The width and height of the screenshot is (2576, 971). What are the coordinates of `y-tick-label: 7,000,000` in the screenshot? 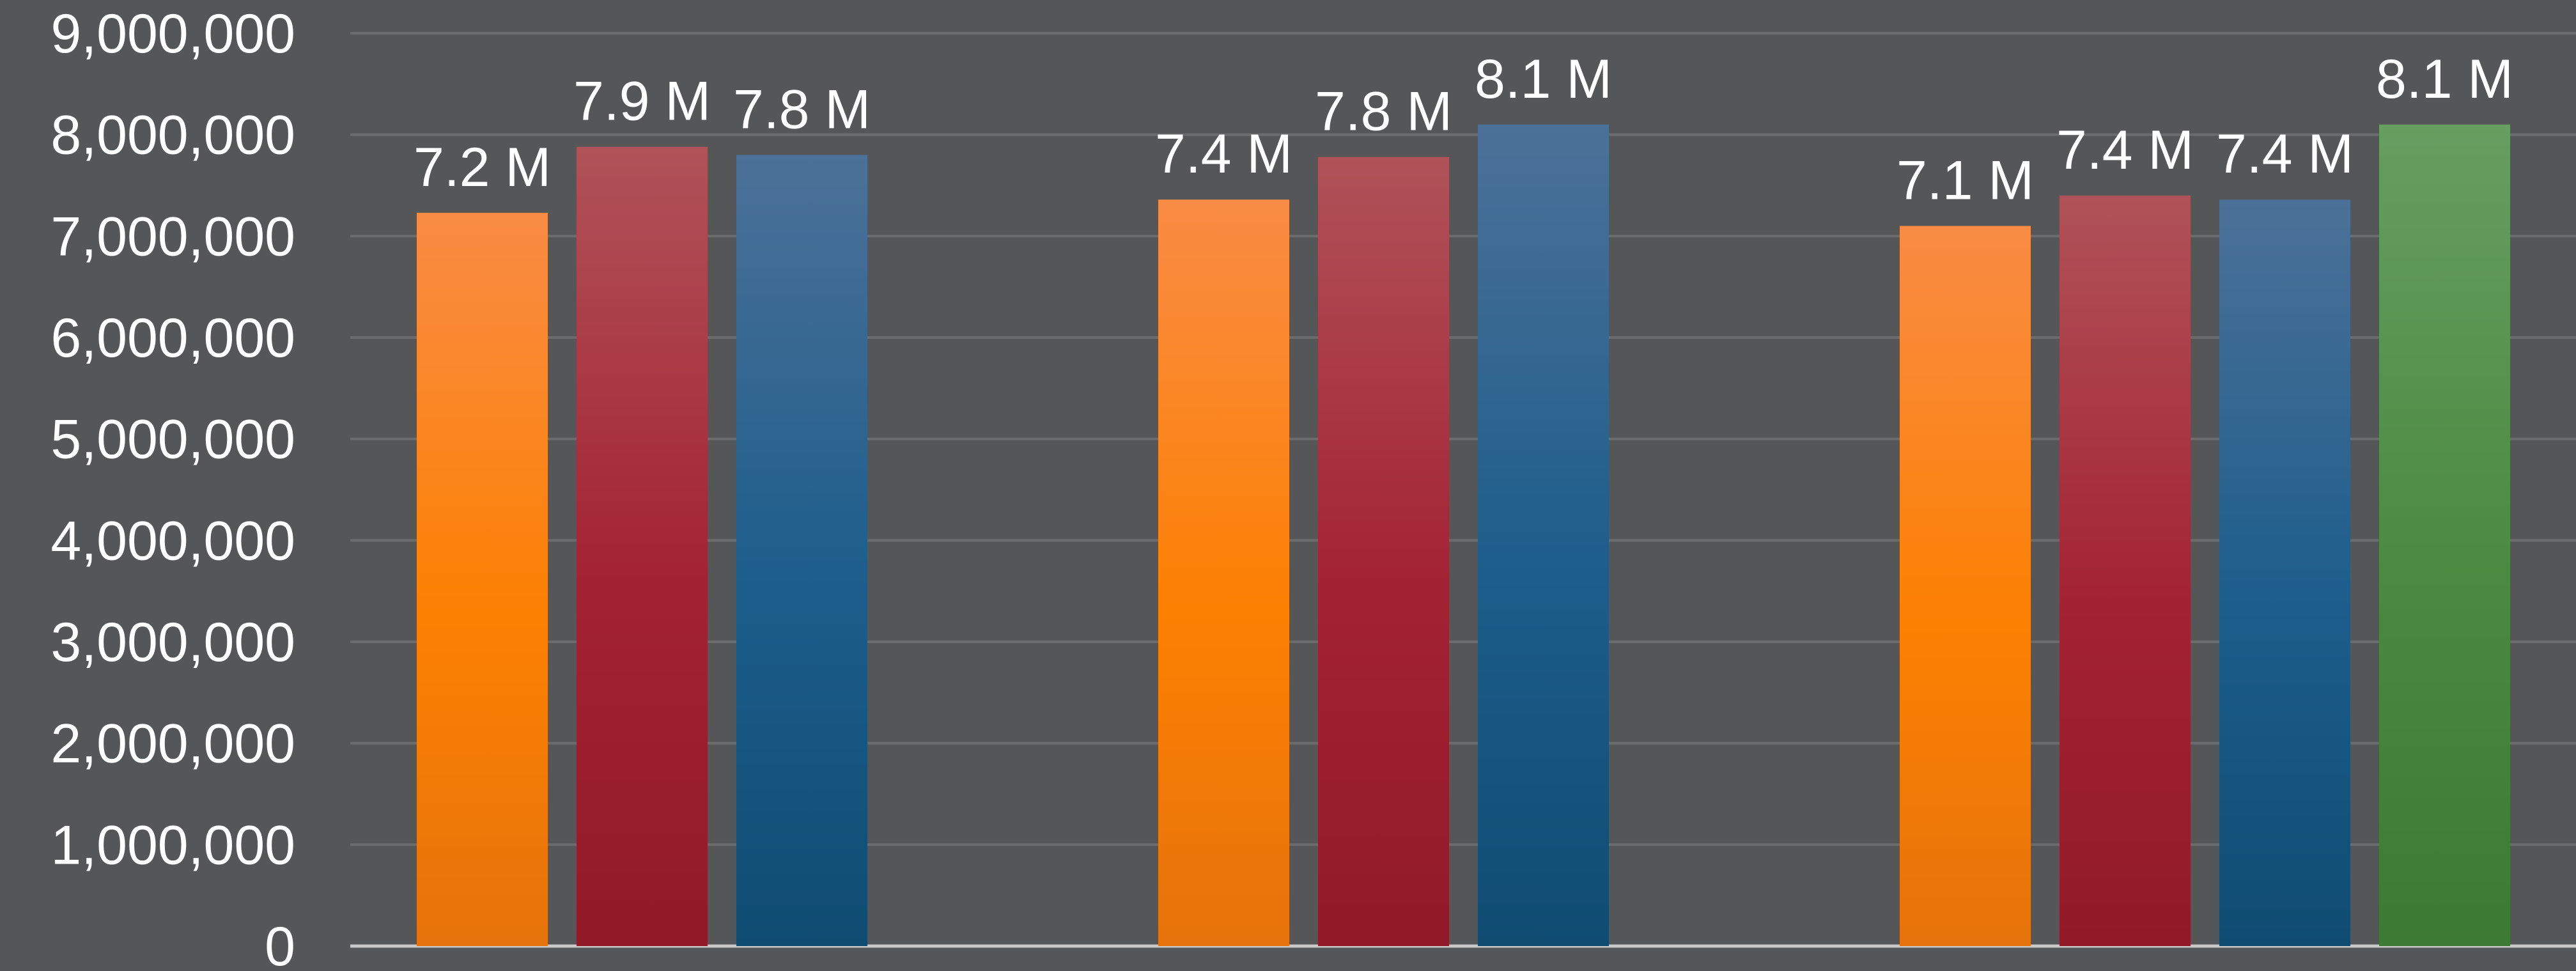 It's located at (172, 236).